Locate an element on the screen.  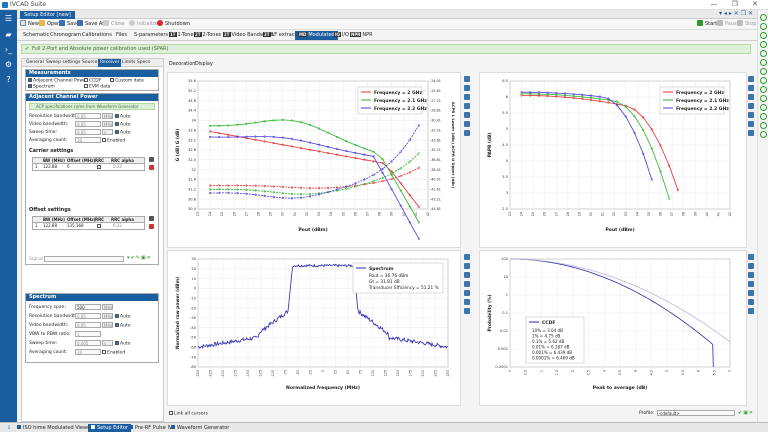
document-controls: ▾ ◂ ▸ ✕ ❐ ✕ is located at coordinates (735, 13).